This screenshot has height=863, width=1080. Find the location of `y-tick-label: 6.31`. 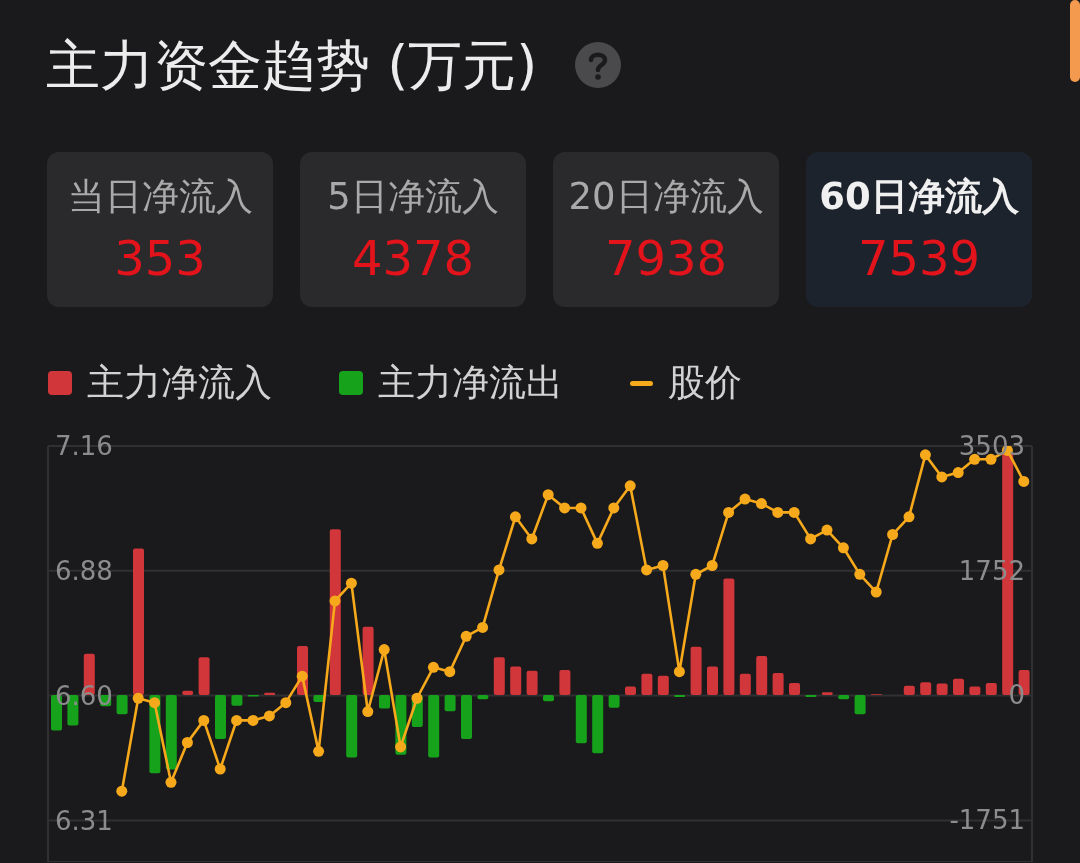

y-tick-label: 6.31 is located at coordinates (84, 820).